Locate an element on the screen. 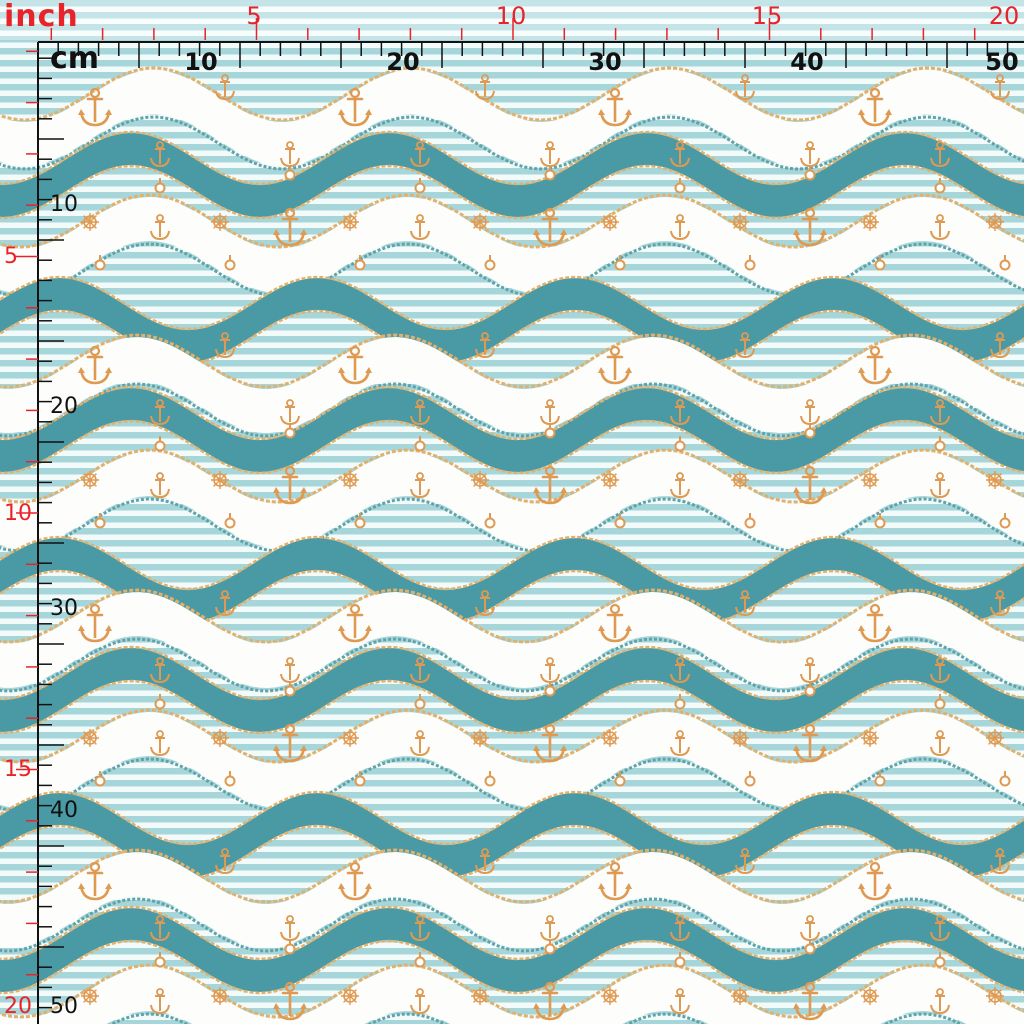  top-cm-label: 10 is located at coordinates (201, 62).